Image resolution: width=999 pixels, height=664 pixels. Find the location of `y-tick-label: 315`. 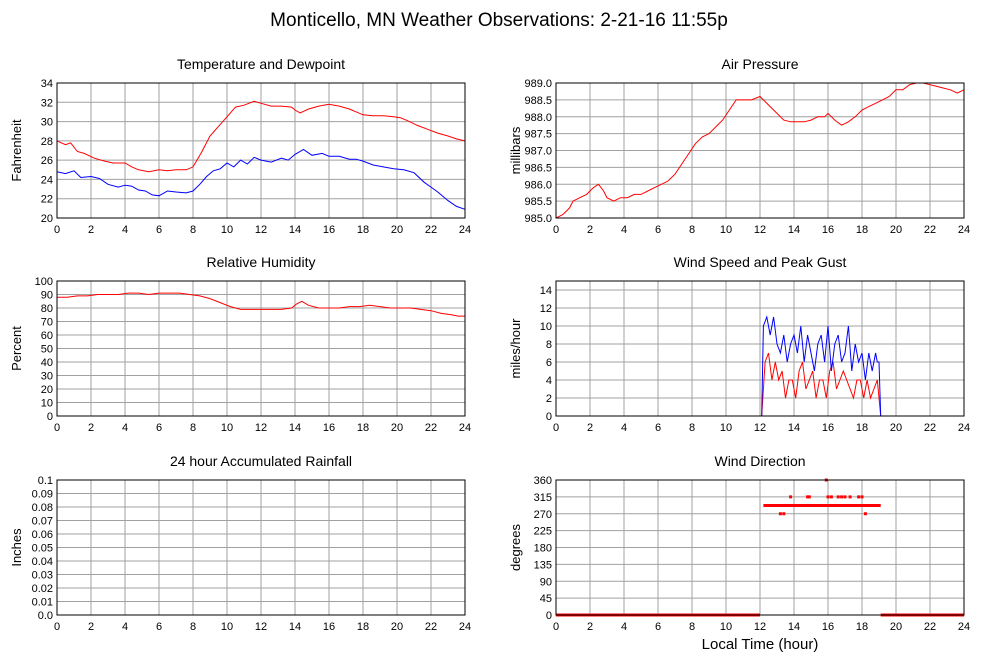

y-tick-label: 315 is located at coordinates (543, 498).